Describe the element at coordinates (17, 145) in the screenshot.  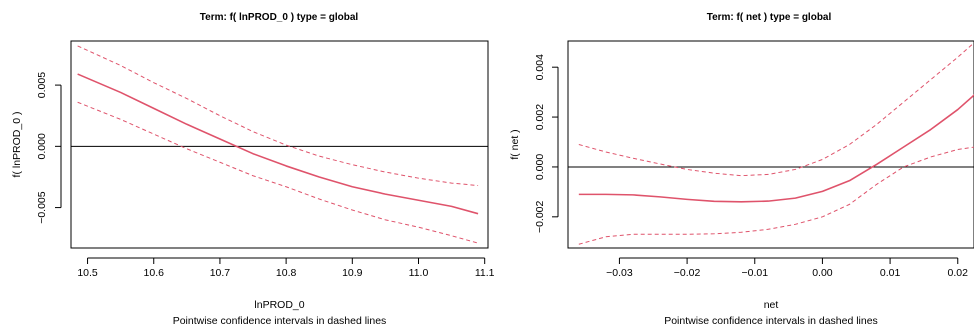
I see `y-axis-label: f( lnPROD_0 )` at that location.